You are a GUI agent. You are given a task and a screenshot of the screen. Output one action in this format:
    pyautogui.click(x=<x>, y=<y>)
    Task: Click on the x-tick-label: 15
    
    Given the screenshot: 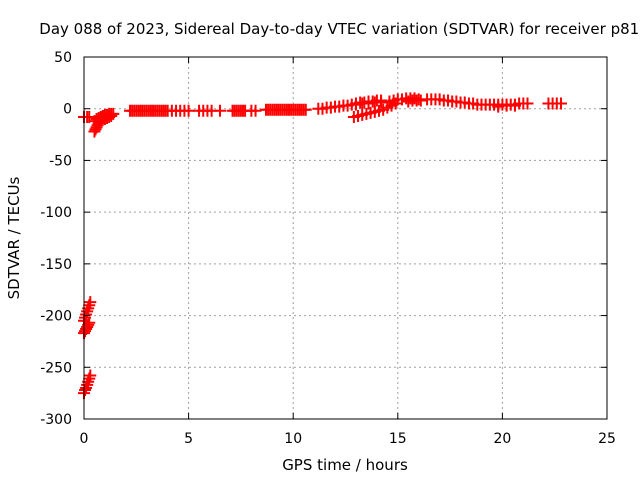 What is the action you would take?
    pyautogui.click(x=398, y=439)
    